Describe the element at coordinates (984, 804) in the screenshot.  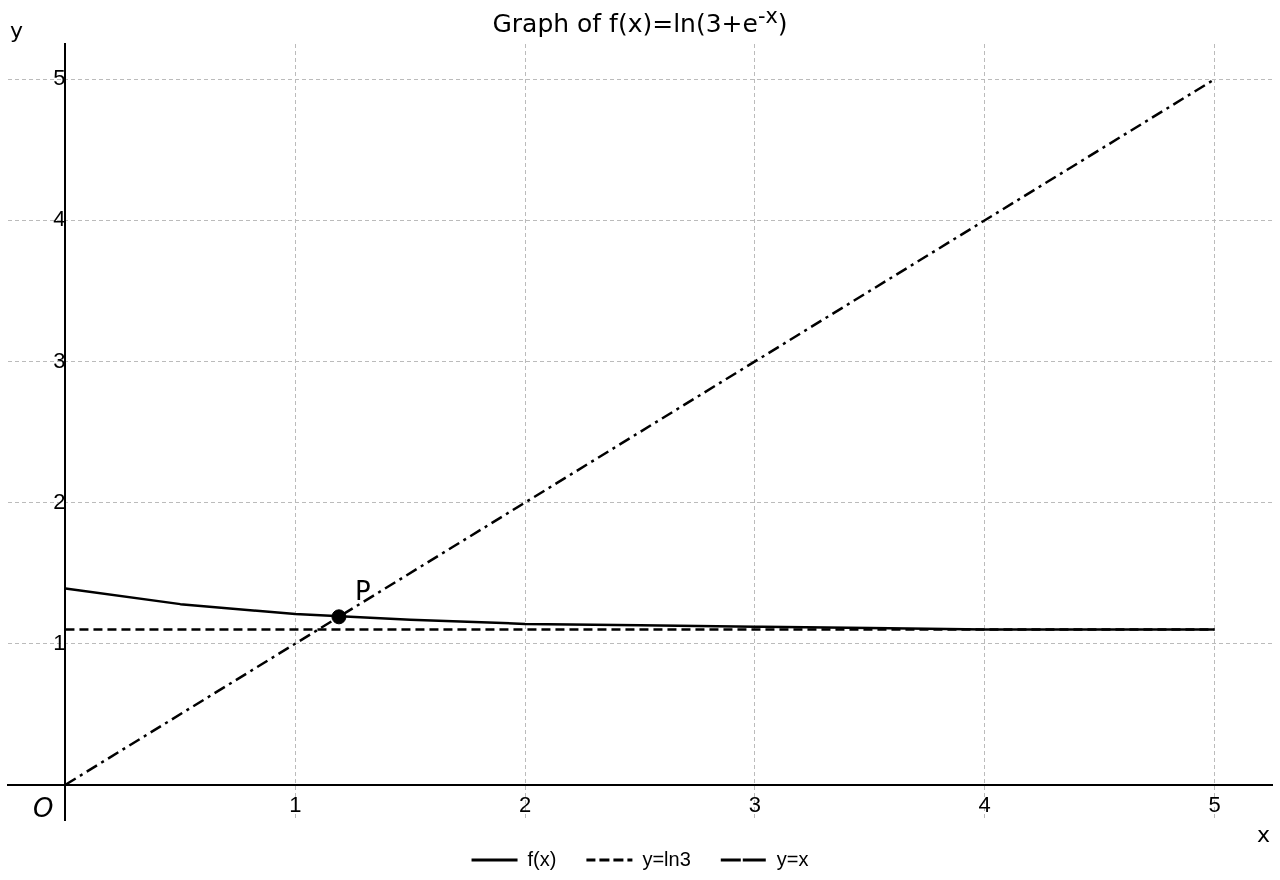
I see `x-tick-label: 4` at that location.